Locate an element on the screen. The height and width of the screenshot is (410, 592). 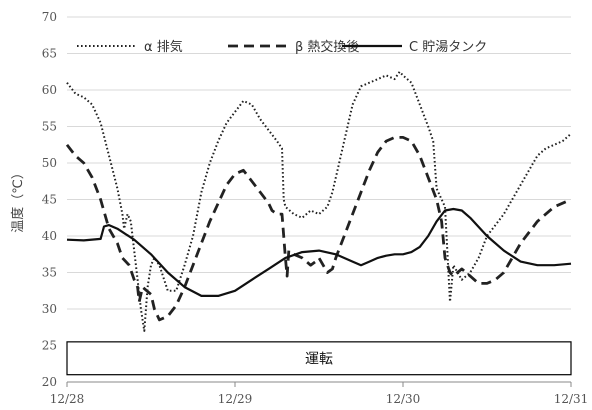
y-tick-label: 60 is located at coordinates (49, 90).